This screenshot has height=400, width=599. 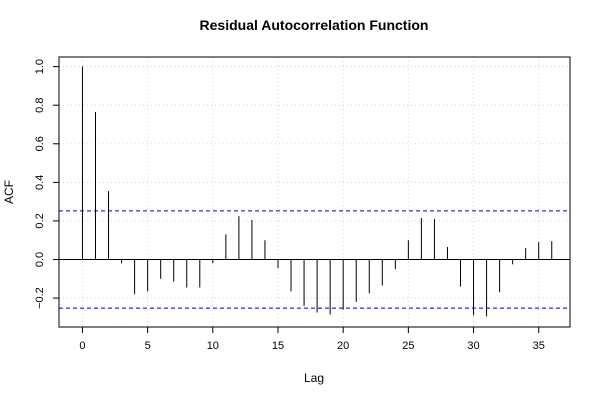 What do you see at coordinates (9, 192) in the screenshot?
I see `y-axis-label: ACF` at bounding box center [9, 192].